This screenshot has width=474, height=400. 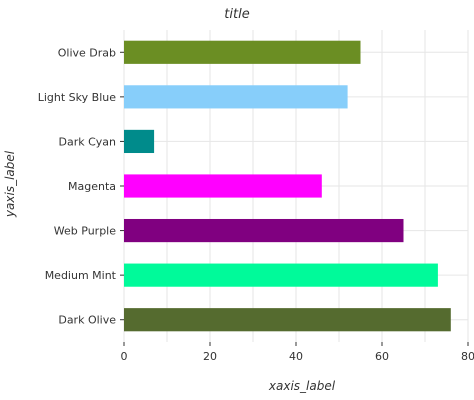 I want to click on bar-medium-mint, so click(x=281, y=275).